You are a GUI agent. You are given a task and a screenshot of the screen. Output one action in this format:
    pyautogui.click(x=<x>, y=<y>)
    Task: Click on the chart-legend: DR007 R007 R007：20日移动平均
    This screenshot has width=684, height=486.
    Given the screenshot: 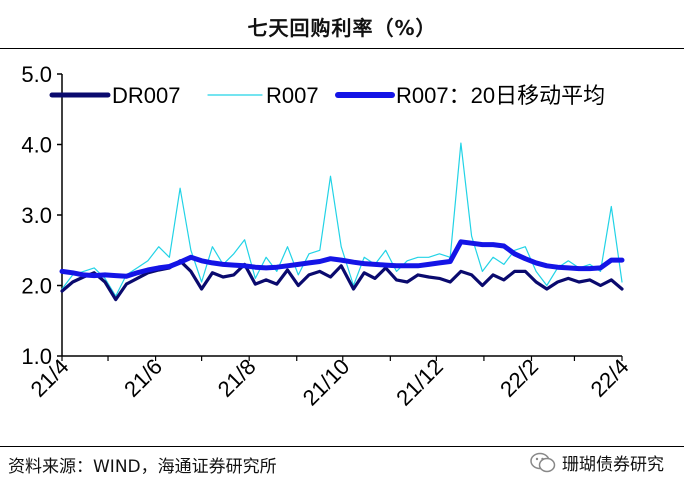 What is the action you would take?
    pyautogui.click(x=327, y=95)
    